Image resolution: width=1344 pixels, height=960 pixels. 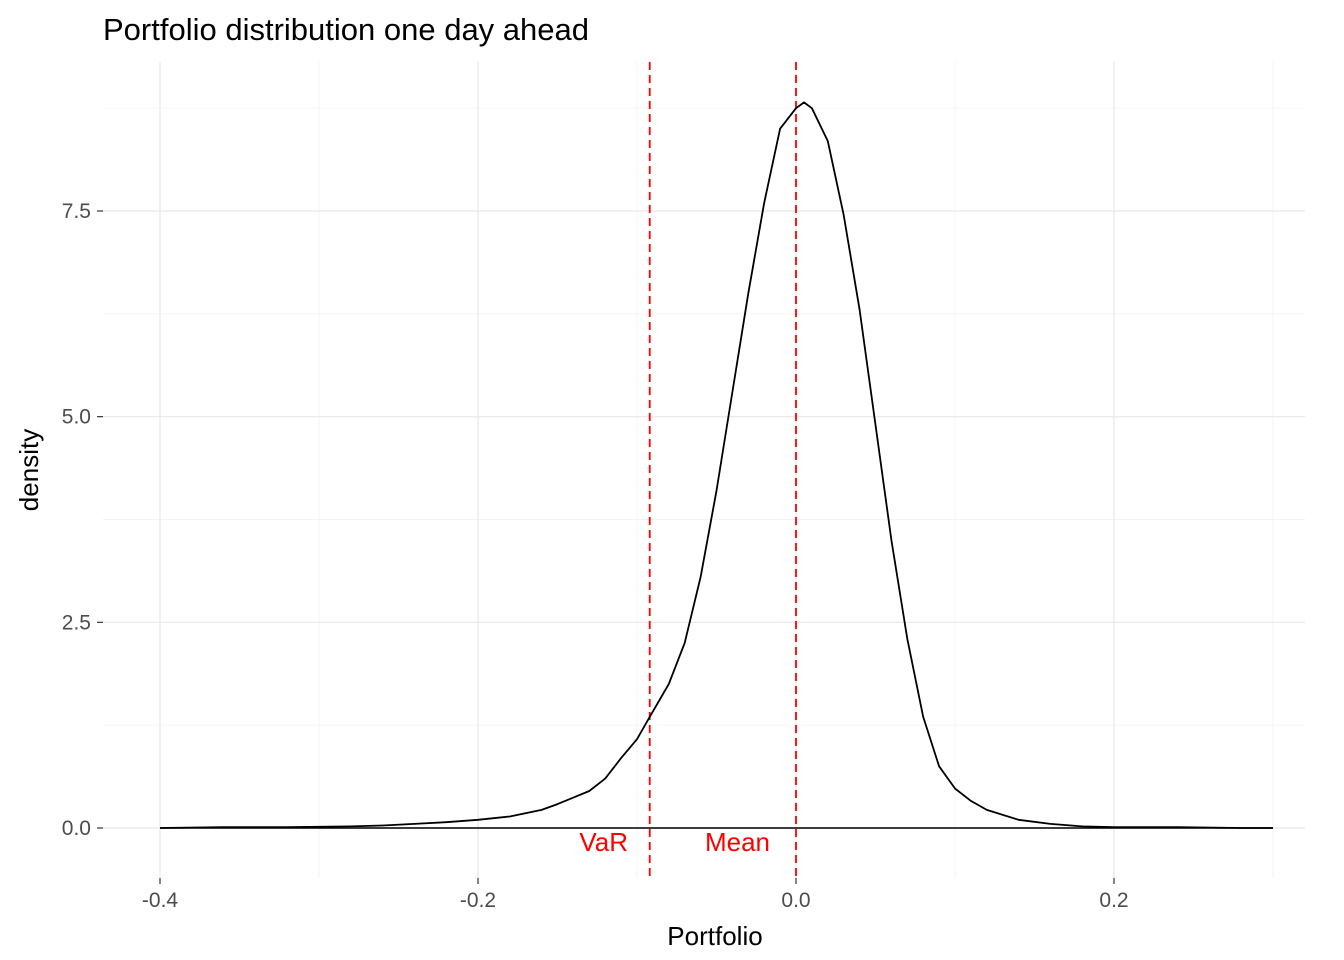 What do you see at coordinates (346, 29) in the screenshot?
I see `chart-title: Portfolio distribution one day ahead` at bounding box center [346, 29].